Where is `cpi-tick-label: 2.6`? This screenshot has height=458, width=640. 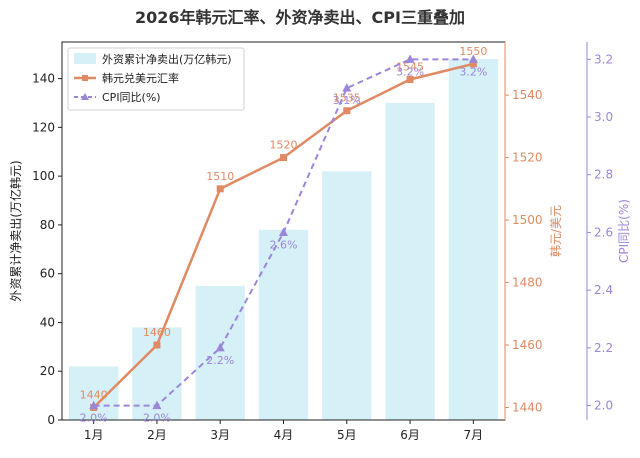 cpi-tick-label: 2.6 is located at coordinates (603, 232).